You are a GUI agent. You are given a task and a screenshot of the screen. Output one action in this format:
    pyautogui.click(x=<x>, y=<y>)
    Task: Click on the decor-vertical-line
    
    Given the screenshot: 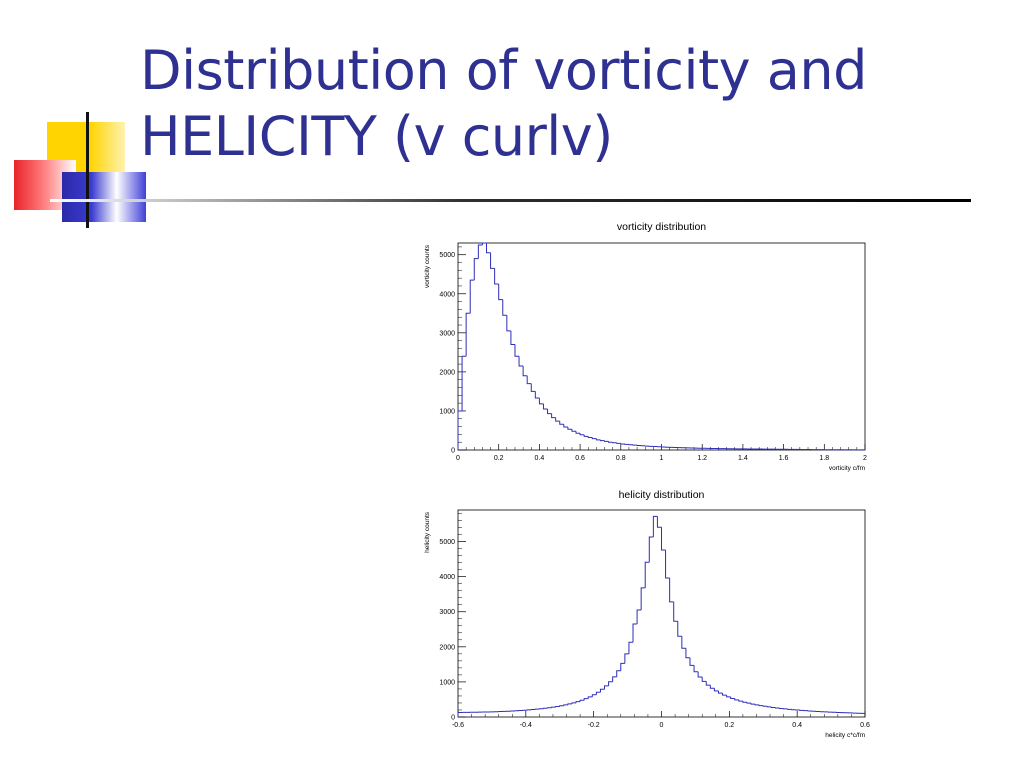 What is the action you would take?
    pyautogui.click(x=87, y=170)
    